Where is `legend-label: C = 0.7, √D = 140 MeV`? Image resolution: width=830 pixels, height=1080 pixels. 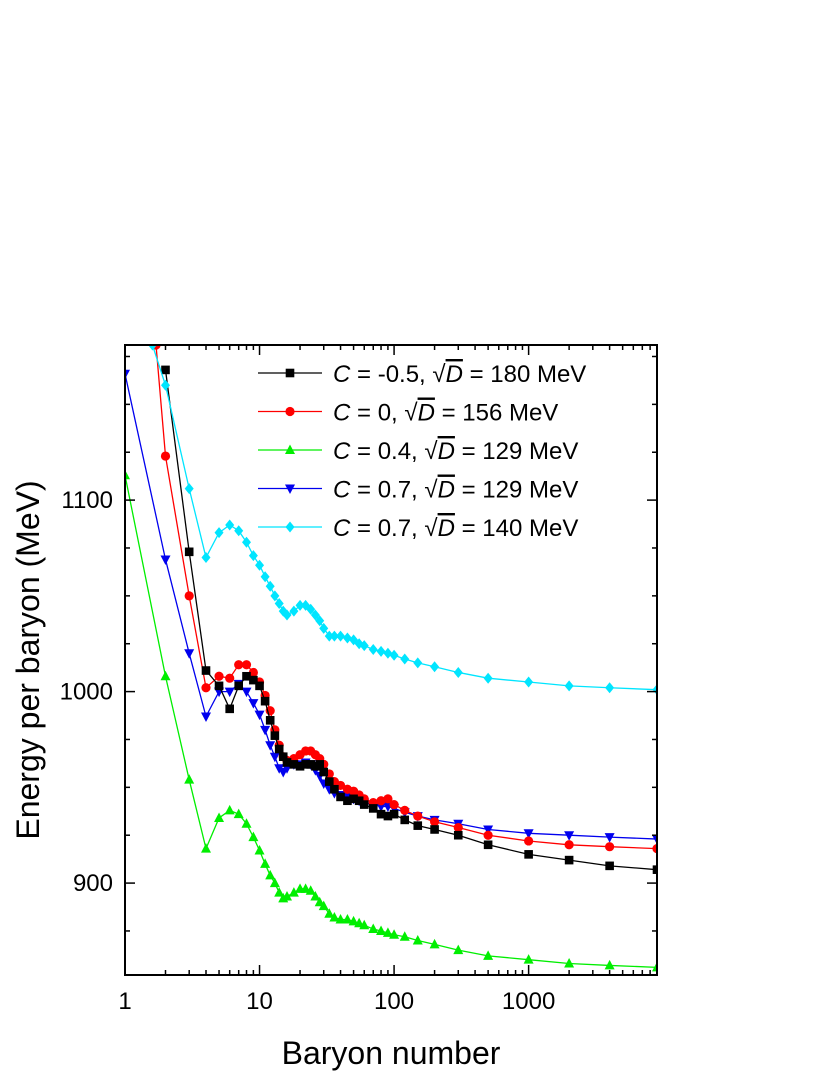
legend-label: C = 0.7, √D = 140 MeV is located at coordinates (455, 528).